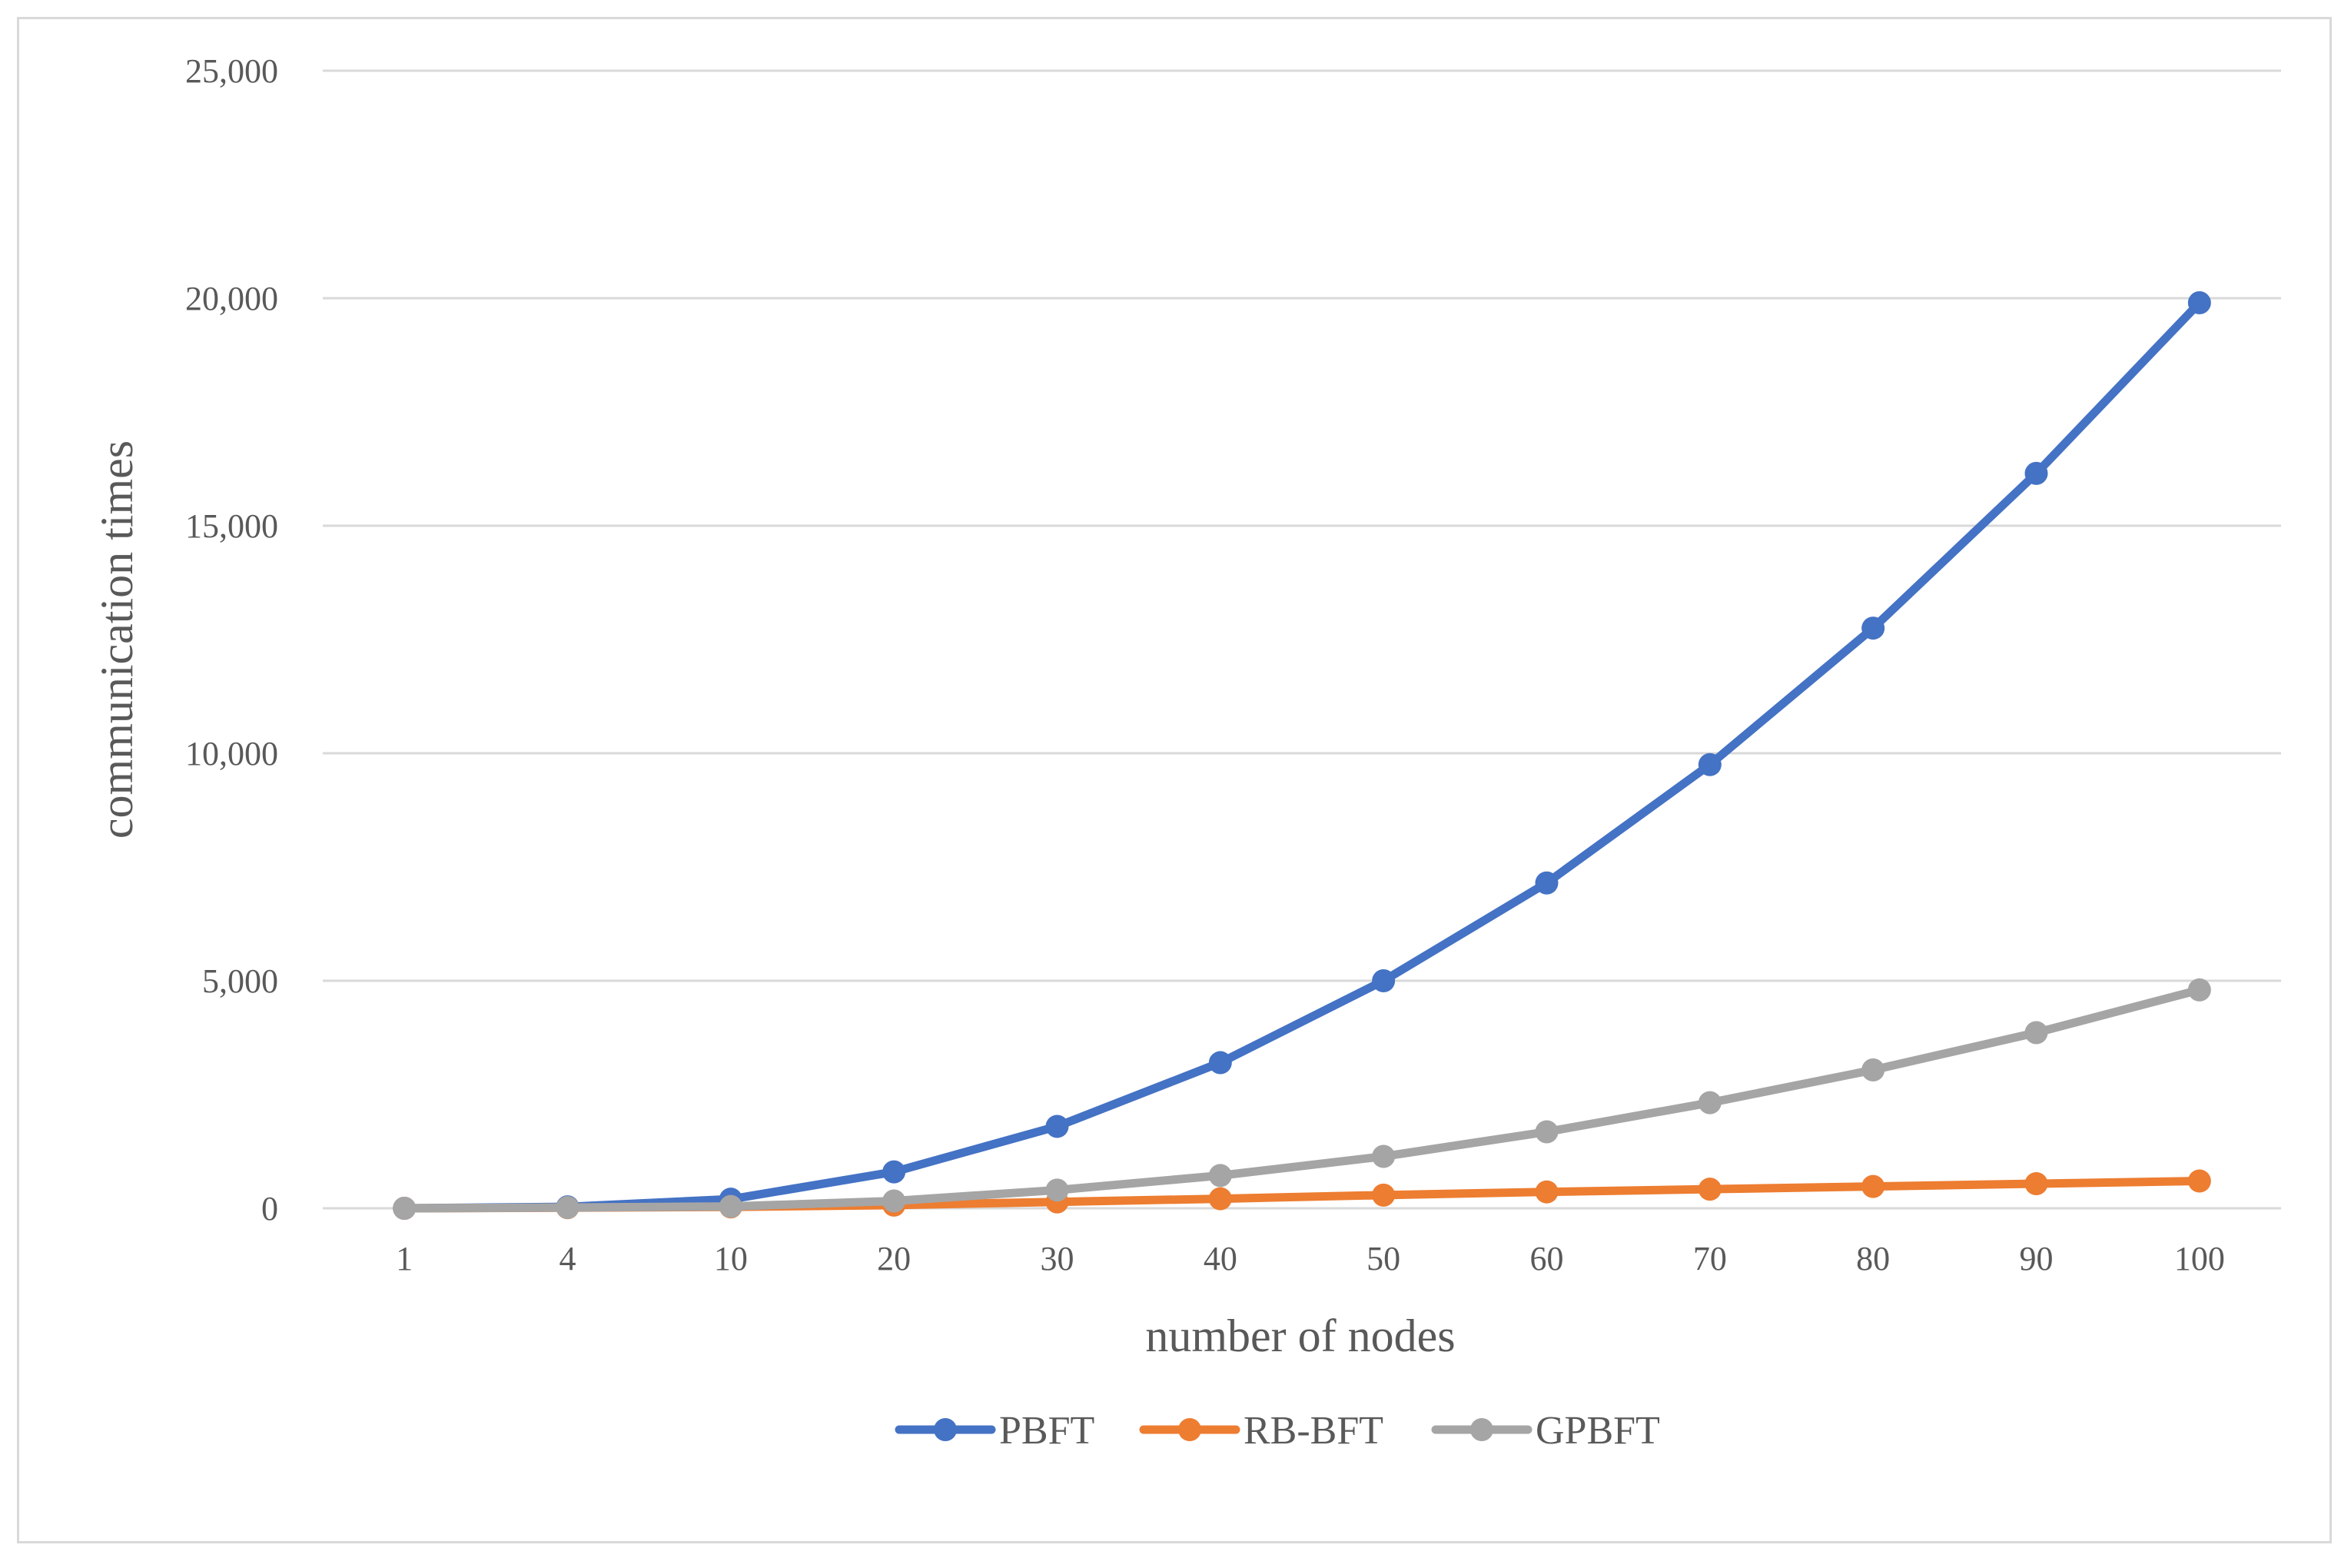  I want to click on y-tick-label: 20,000, so click(232, 298).